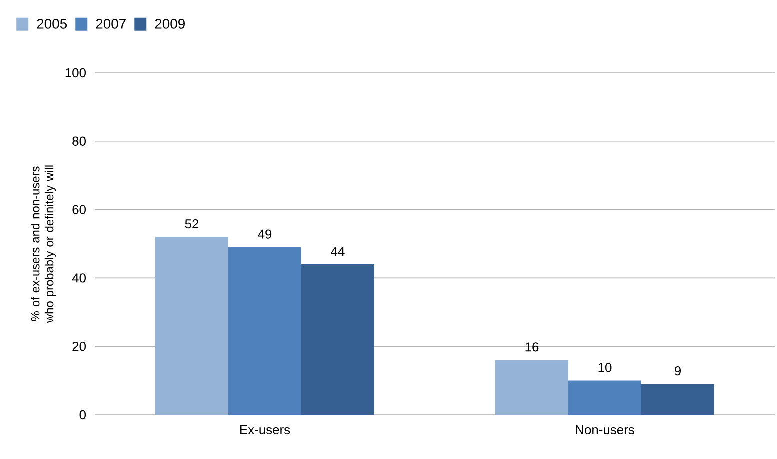 This screenshot has width=777, height=459. I want to click on legend-label: 2007, so click(111, 24).